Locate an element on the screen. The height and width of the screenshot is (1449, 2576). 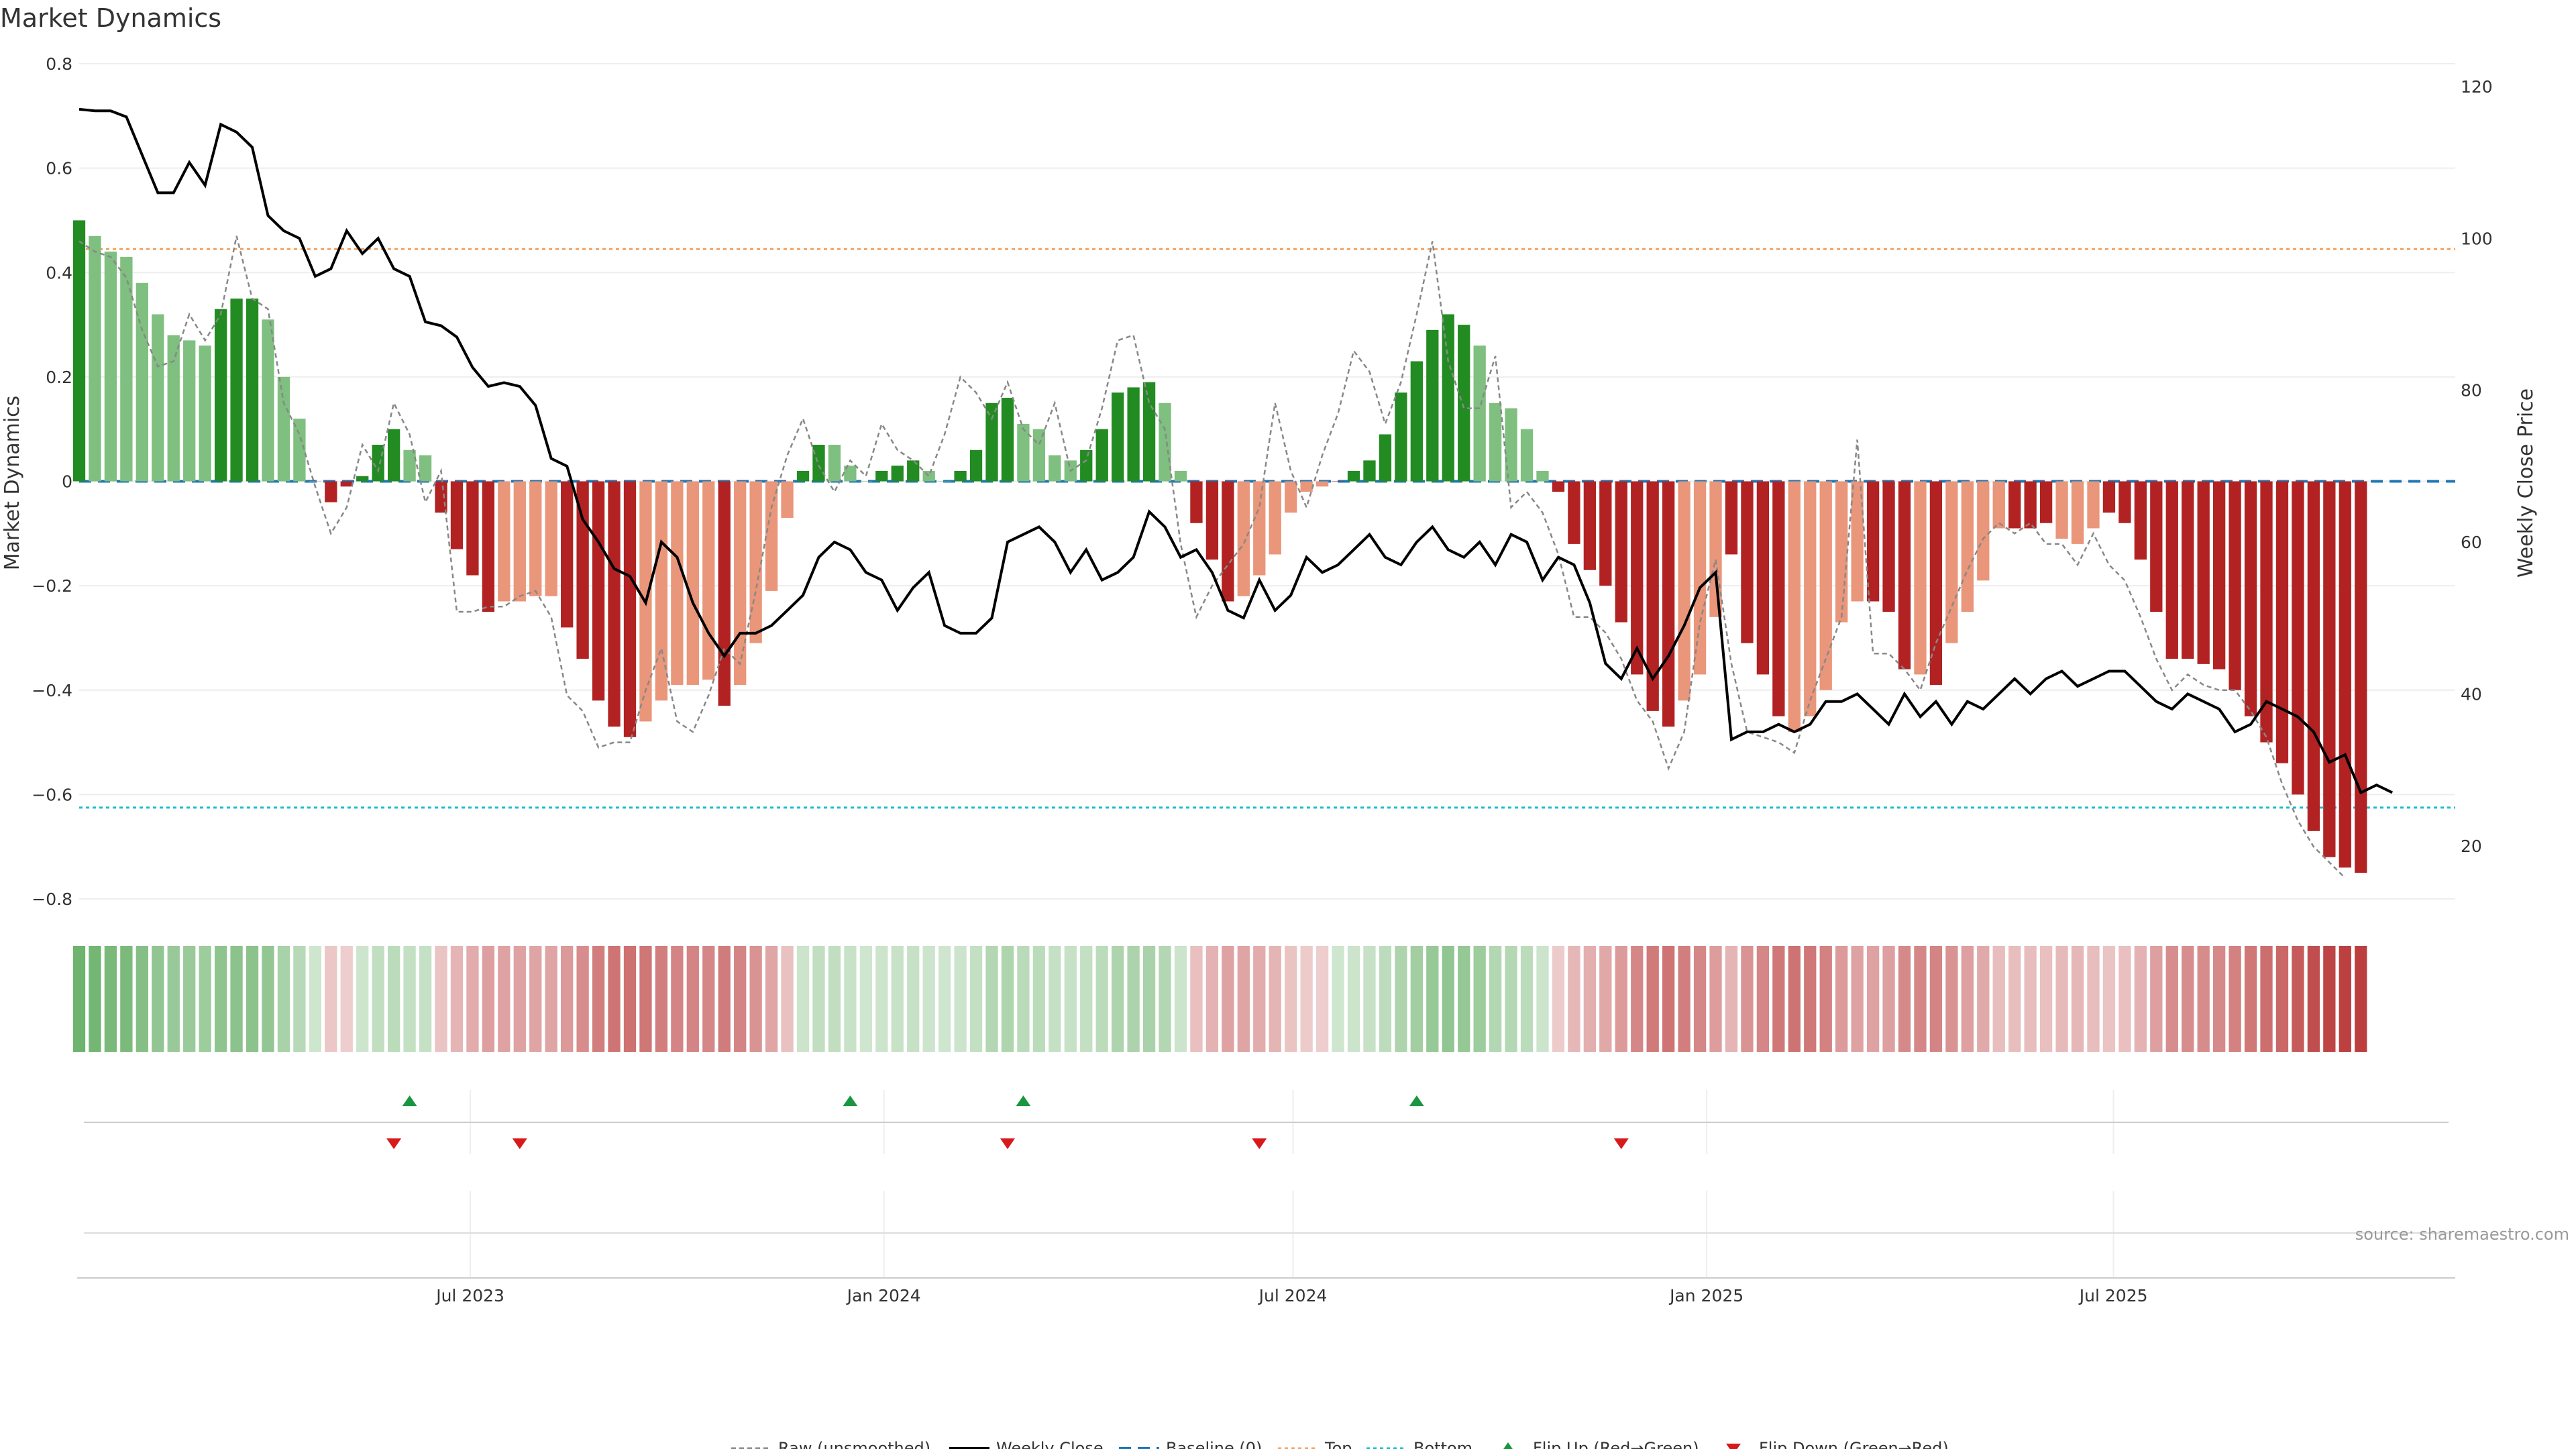
y-axis-left: 0.8 0.6 0.4 0.2 0 −0.2 −0.4 −0.6 −0.8 is located at coordinates (52, 481).